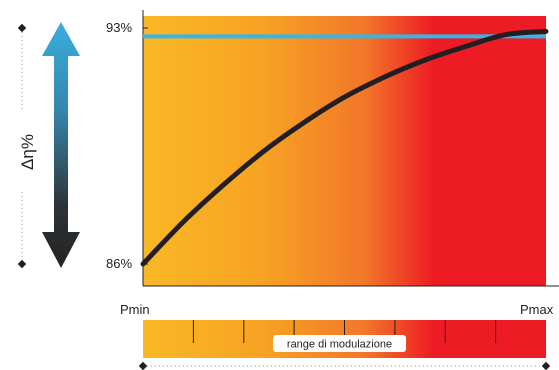 Image resolution: width=559 pixels, height=370 pixels. Describe the element at coordinates (22, 264) in the screenshot. I see `delta-guide-marker-bottom` at that location.